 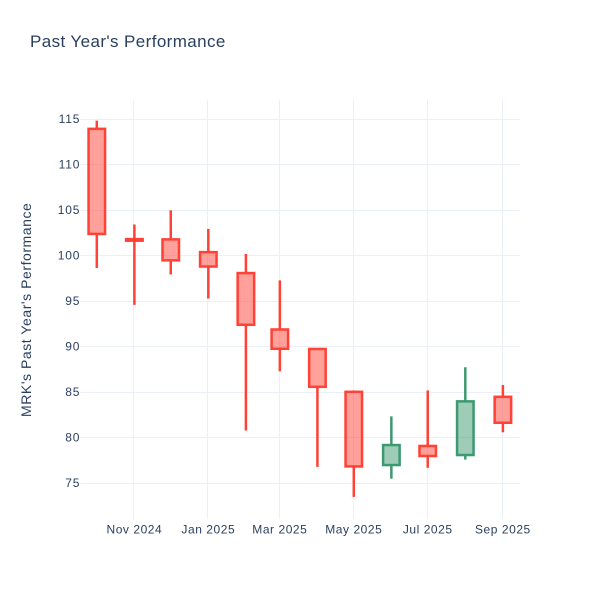 I want to click on svg-text: Sep 2025, so click(x=503, y=529).